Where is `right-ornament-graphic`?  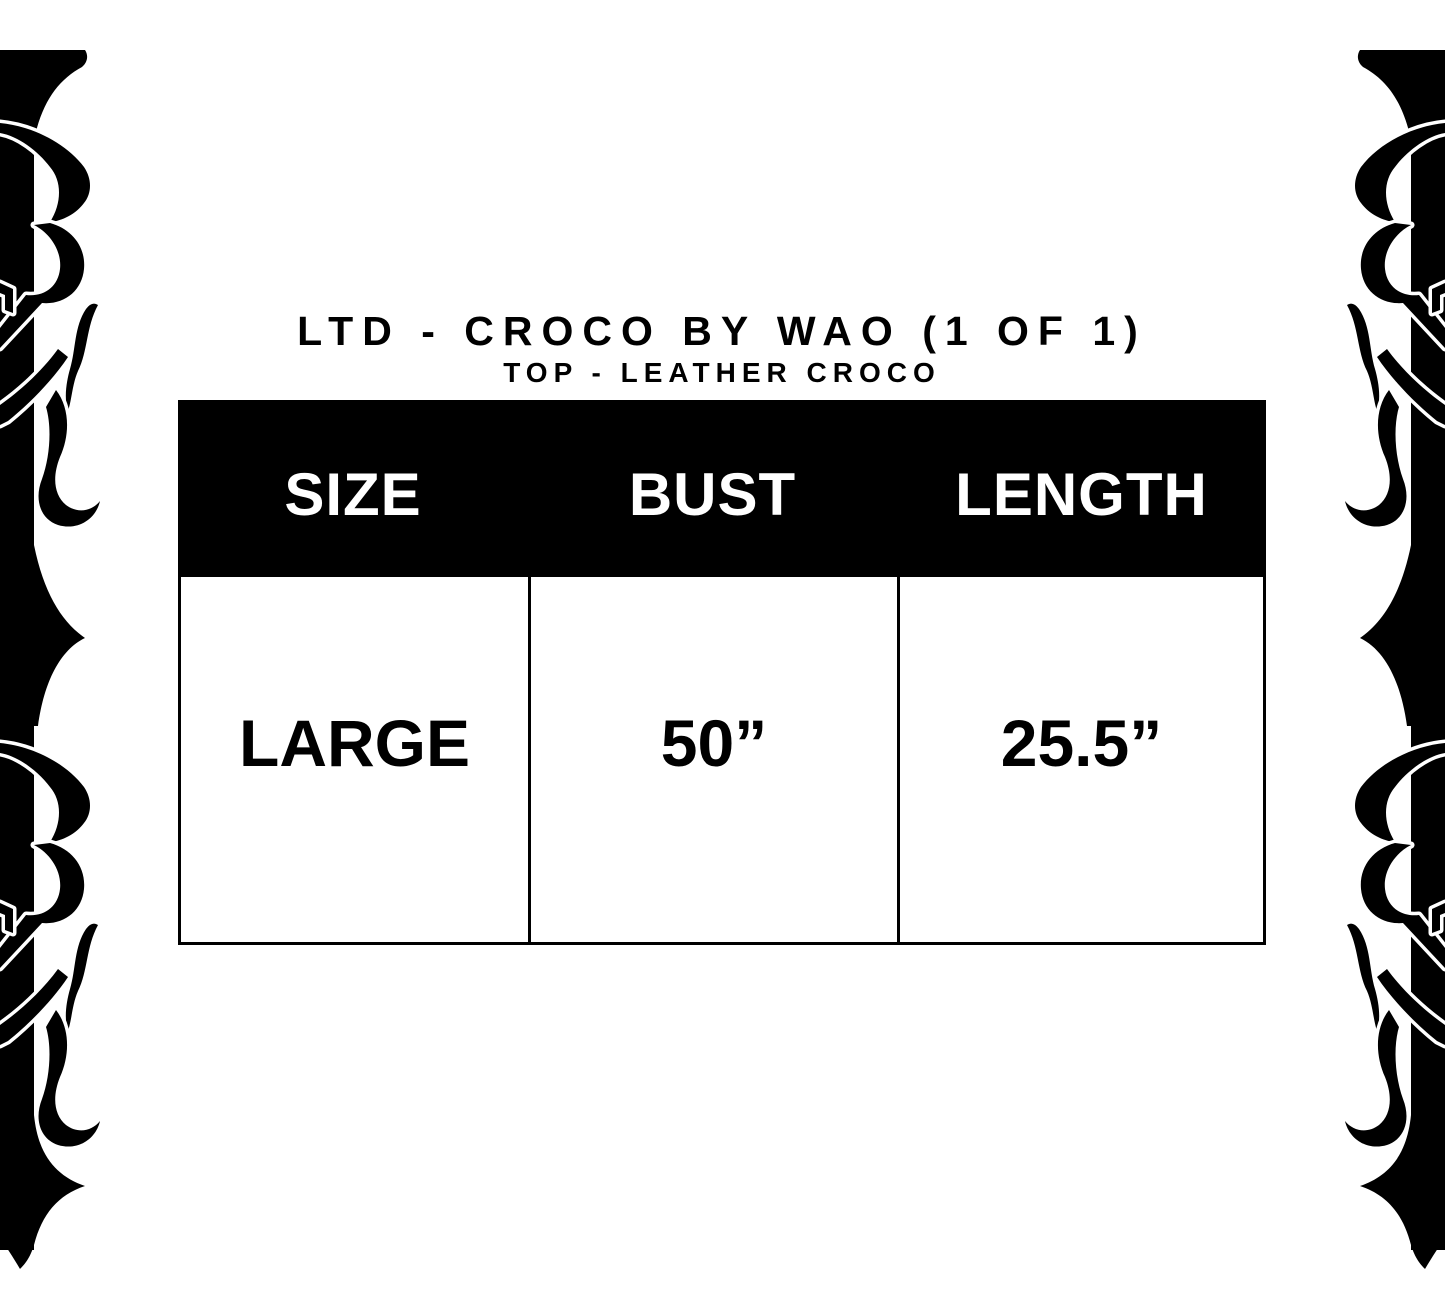
right-ornament-graphic is located at coordinates (1393, 659).